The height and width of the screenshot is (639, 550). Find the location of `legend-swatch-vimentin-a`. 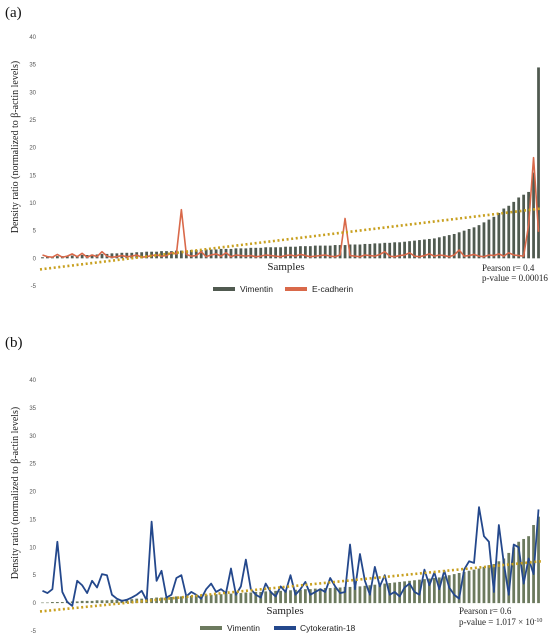

legend-swatch-vimentin-a is located at coordinates (224, 289).